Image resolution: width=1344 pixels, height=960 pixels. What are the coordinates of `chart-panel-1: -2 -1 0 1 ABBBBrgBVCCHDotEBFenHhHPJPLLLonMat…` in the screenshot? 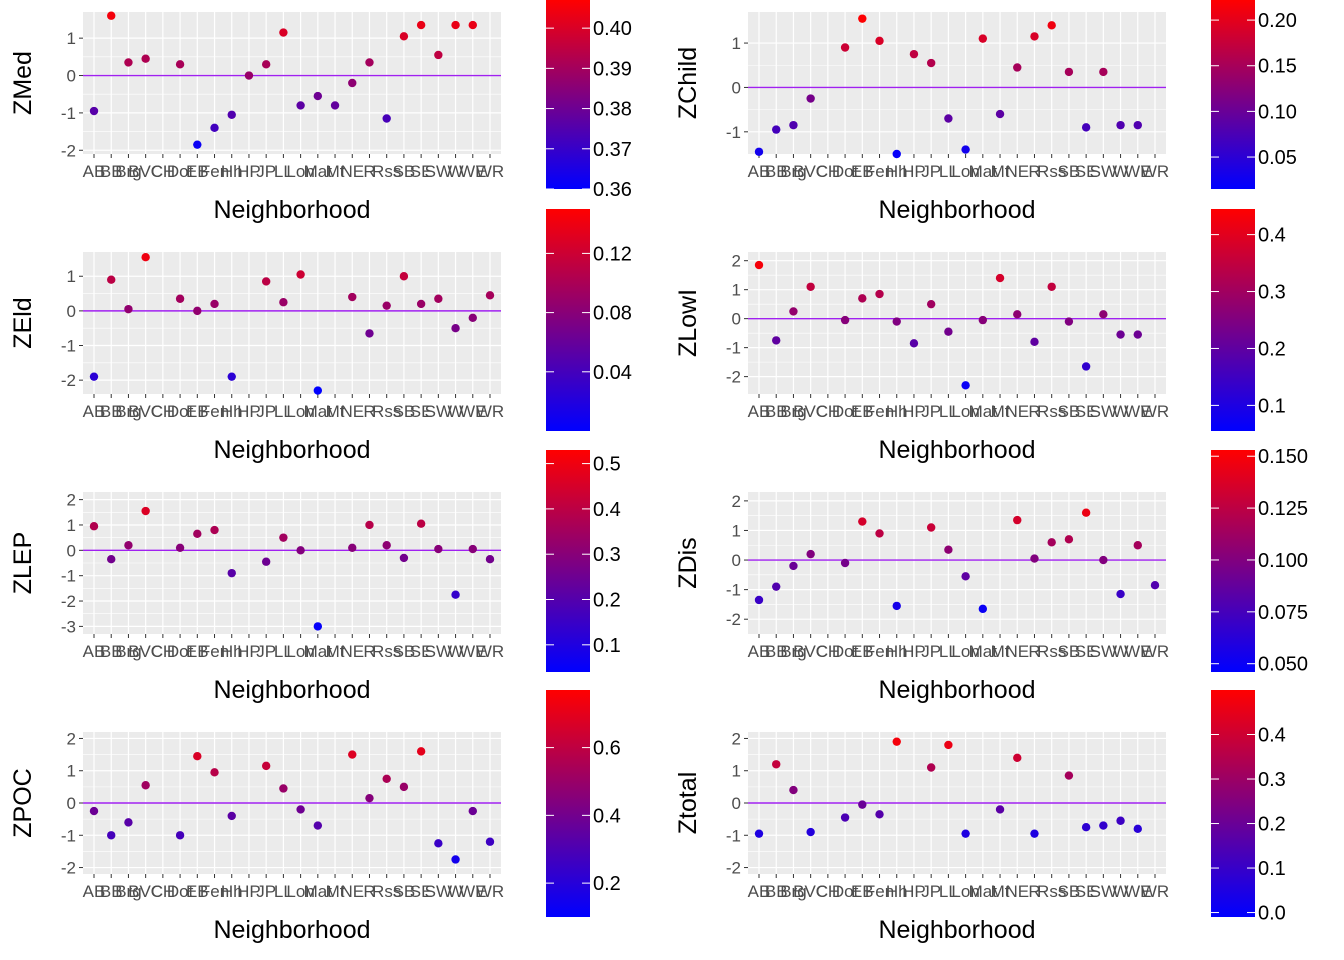 It's located at (320, 112).